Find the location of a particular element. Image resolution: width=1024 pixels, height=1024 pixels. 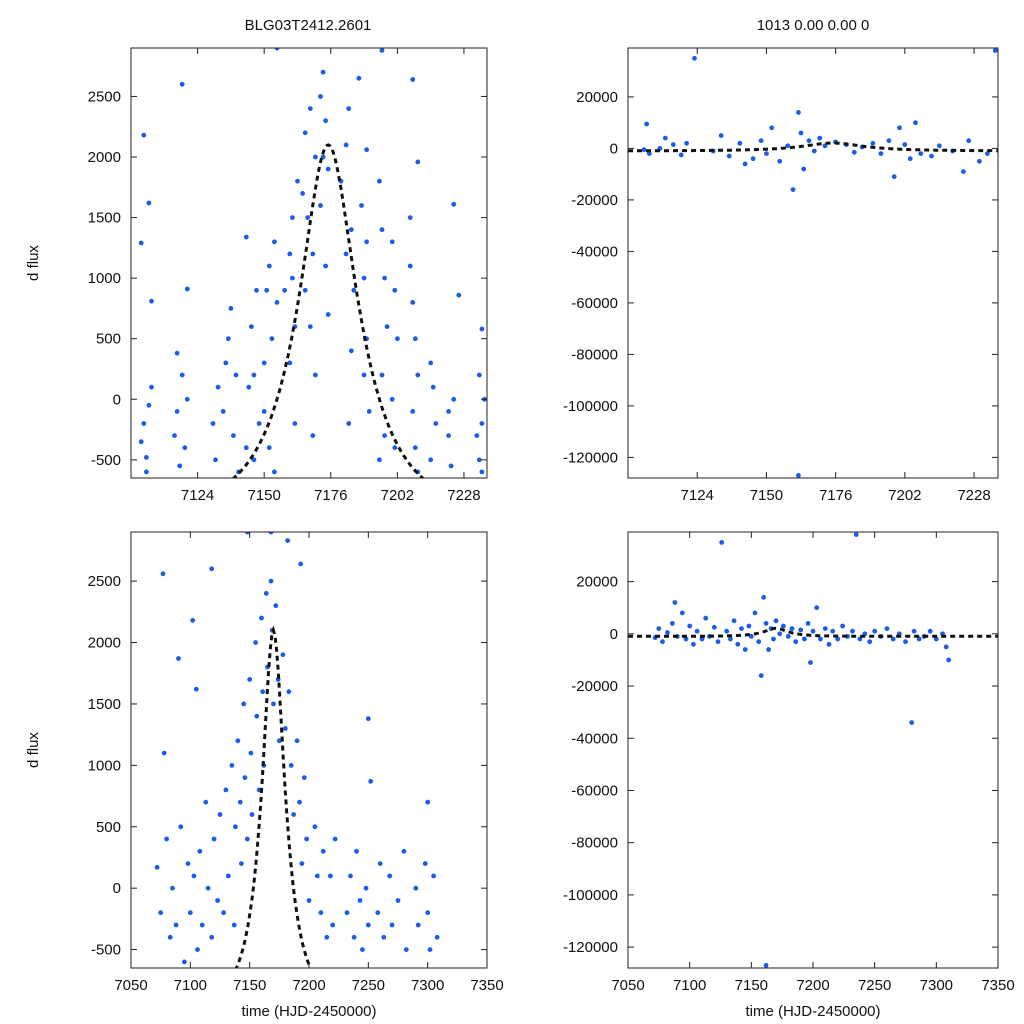

x-axis-label: time (HJD-2450000) is located at coordinates (308, 1011).